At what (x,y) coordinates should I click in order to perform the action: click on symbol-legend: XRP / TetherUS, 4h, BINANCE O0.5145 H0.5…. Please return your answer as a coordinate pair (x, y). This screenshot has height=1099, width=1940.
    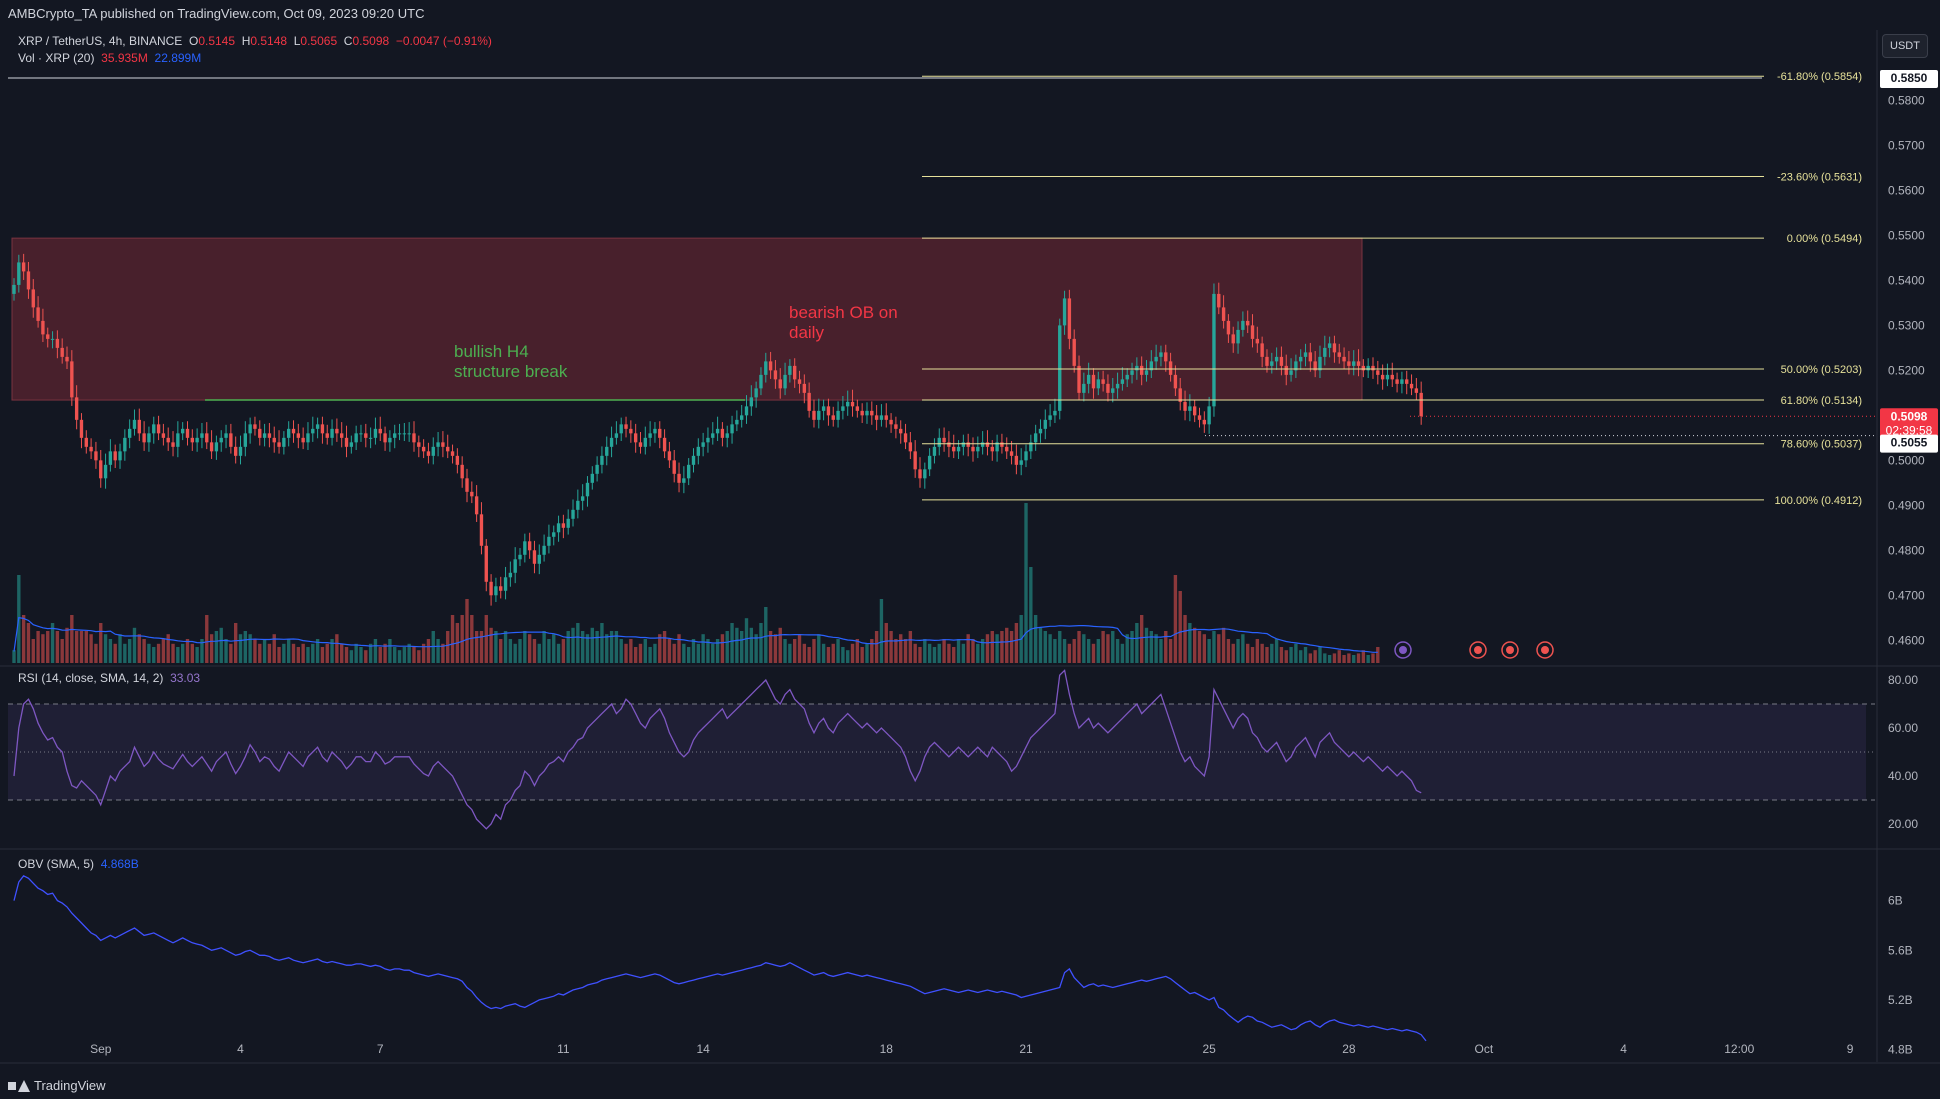
    Looking at the image, I should click on (255, 41).